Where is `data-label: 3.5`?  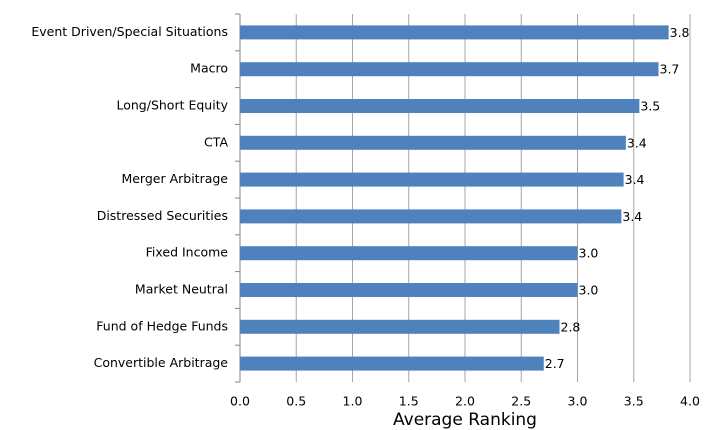
data-label: 3.5 is located at coordinates (650, 106).